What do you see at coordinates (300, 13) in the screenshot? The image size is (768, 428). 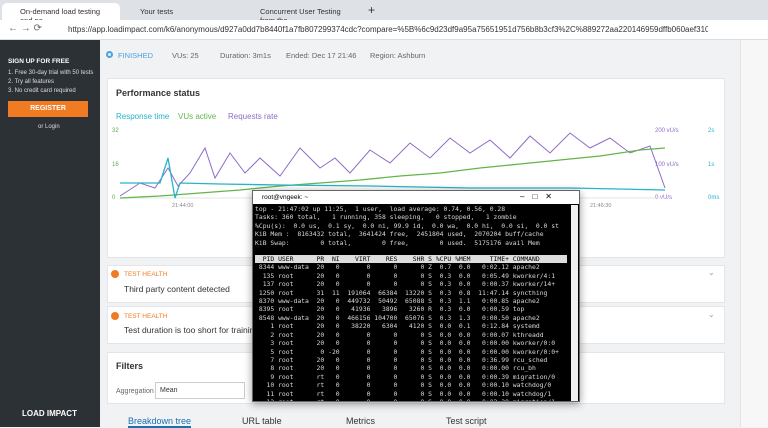 I see `tab: Concurrent User Testing from the` at bounding box center [300, 13].